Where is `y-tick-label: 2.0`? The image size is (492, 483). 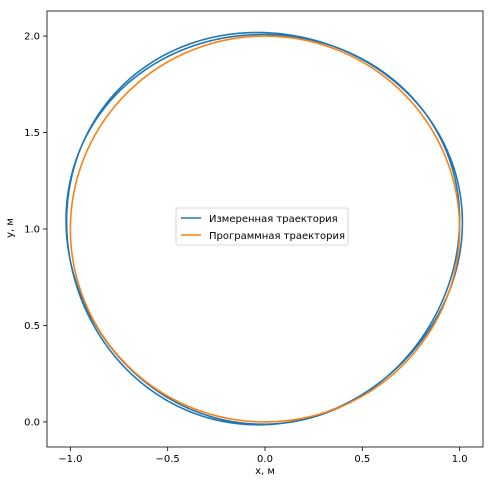
y-tick-label: 2.0 is located at coordinates (32, 37).